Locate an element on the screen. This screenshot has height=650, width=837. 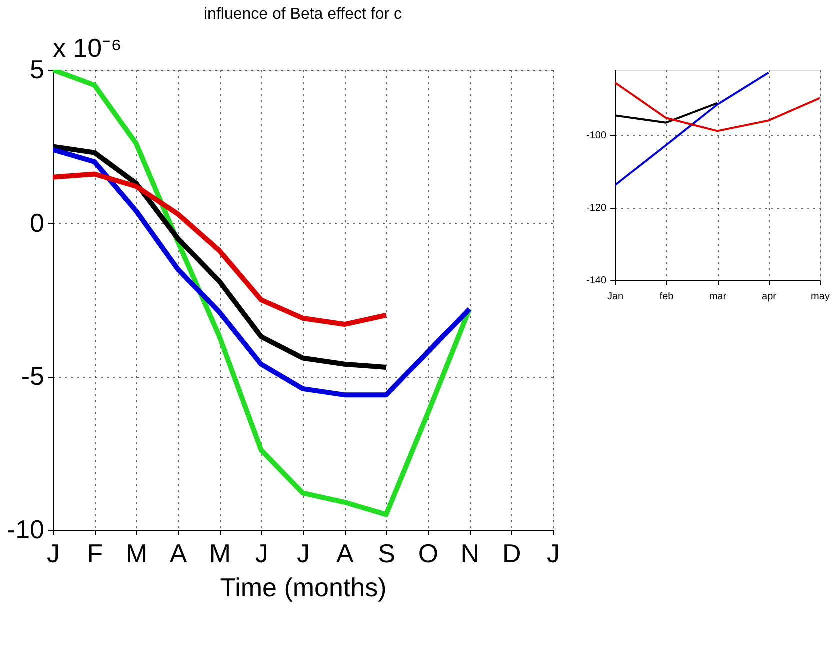
x-tick-label: N is located at coordinates (470, 553).